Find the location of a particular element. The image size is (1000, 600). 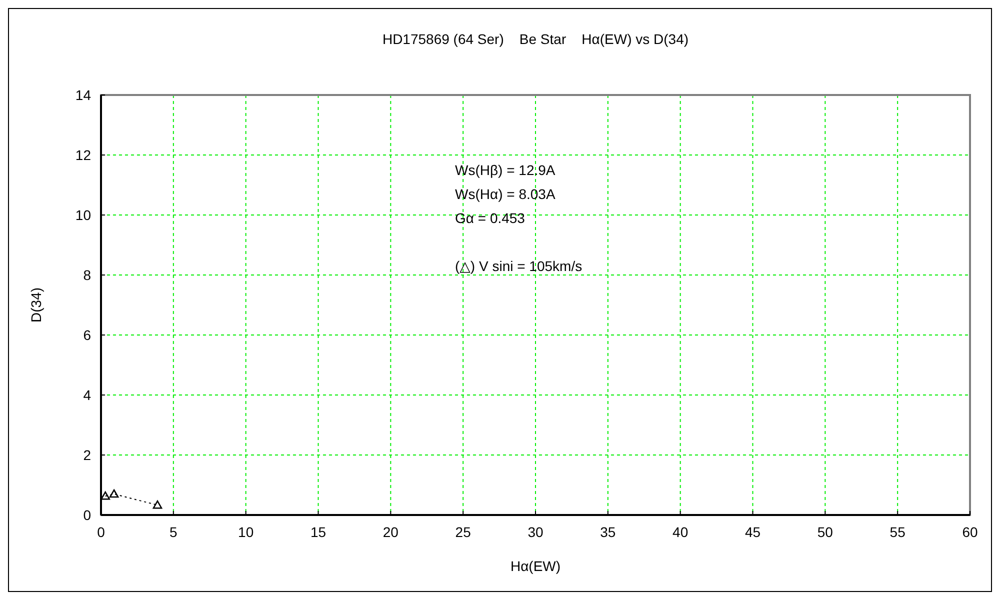

y-tick-label: 0 is located at coordinates (87, 515).